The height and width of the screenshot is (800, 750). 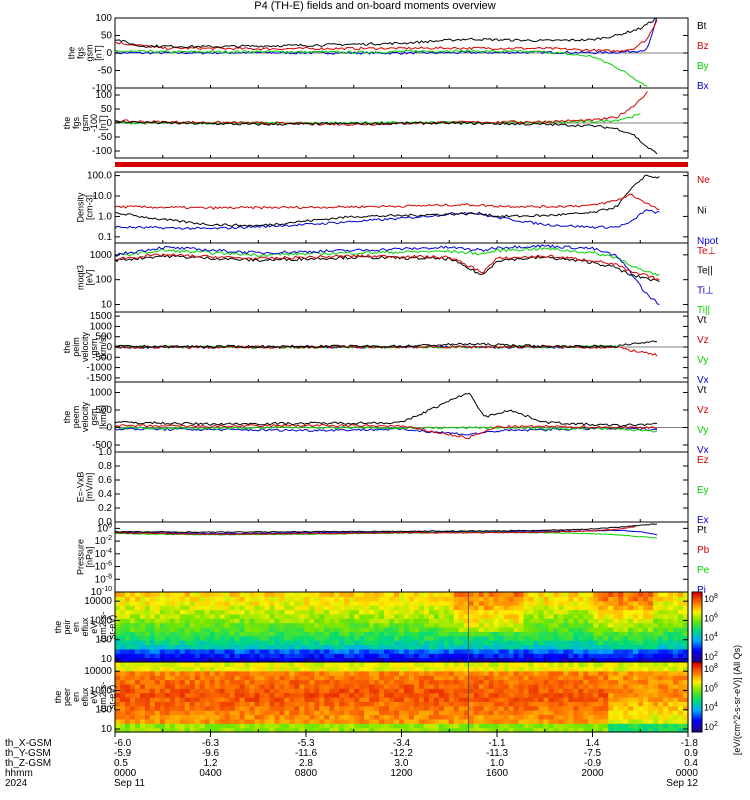 What do you see at coordinates (402, 763) in the screenshot?
I see `x-axis-value: 3.0` at bounding box center [402, 763].